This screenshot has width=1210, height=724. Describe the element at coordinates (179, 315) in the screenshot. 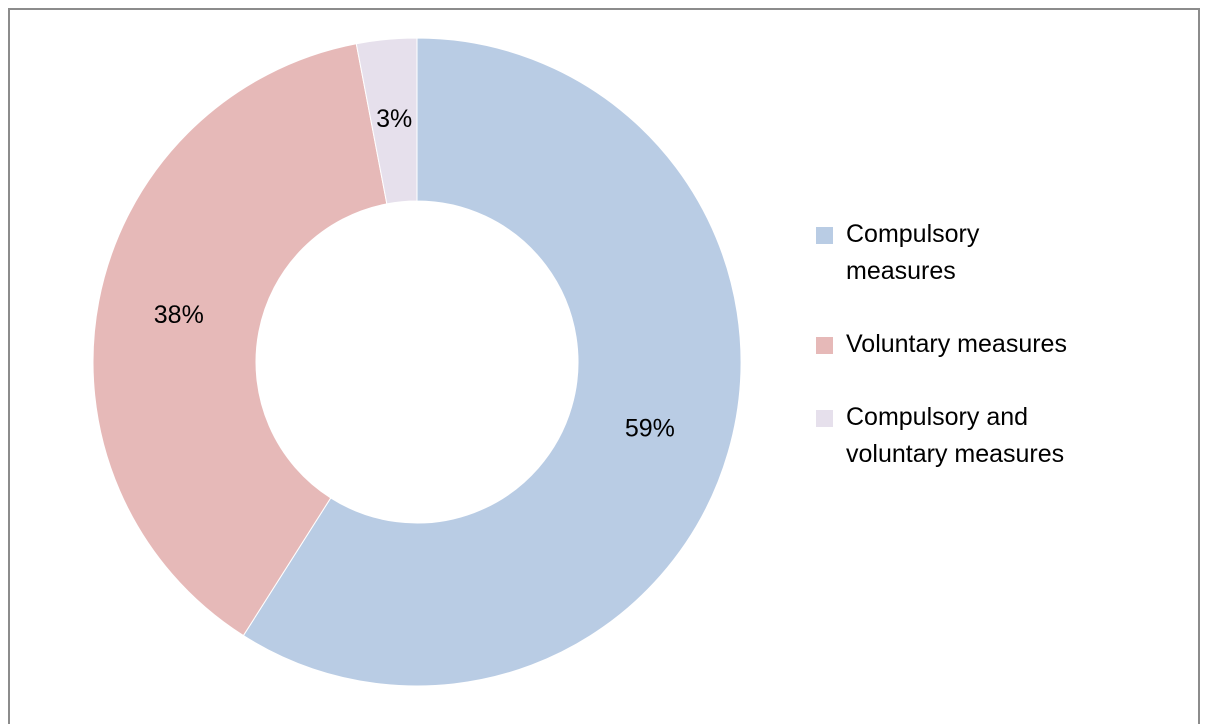

I see `data-label: 38%` at that location.